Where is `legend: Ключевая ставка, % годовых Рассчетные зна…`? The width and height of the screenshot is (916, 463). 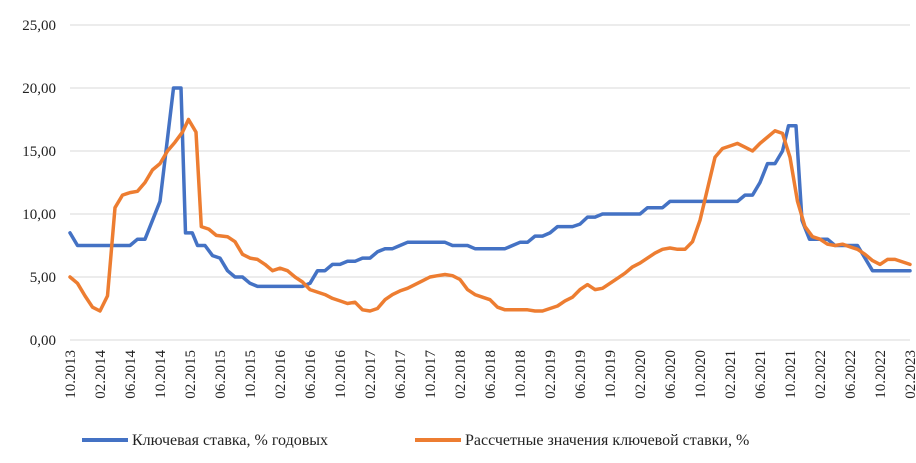
legend: Ключевая ставка, % годовых Рассчетные зна… is located at coordinates (415, 440).